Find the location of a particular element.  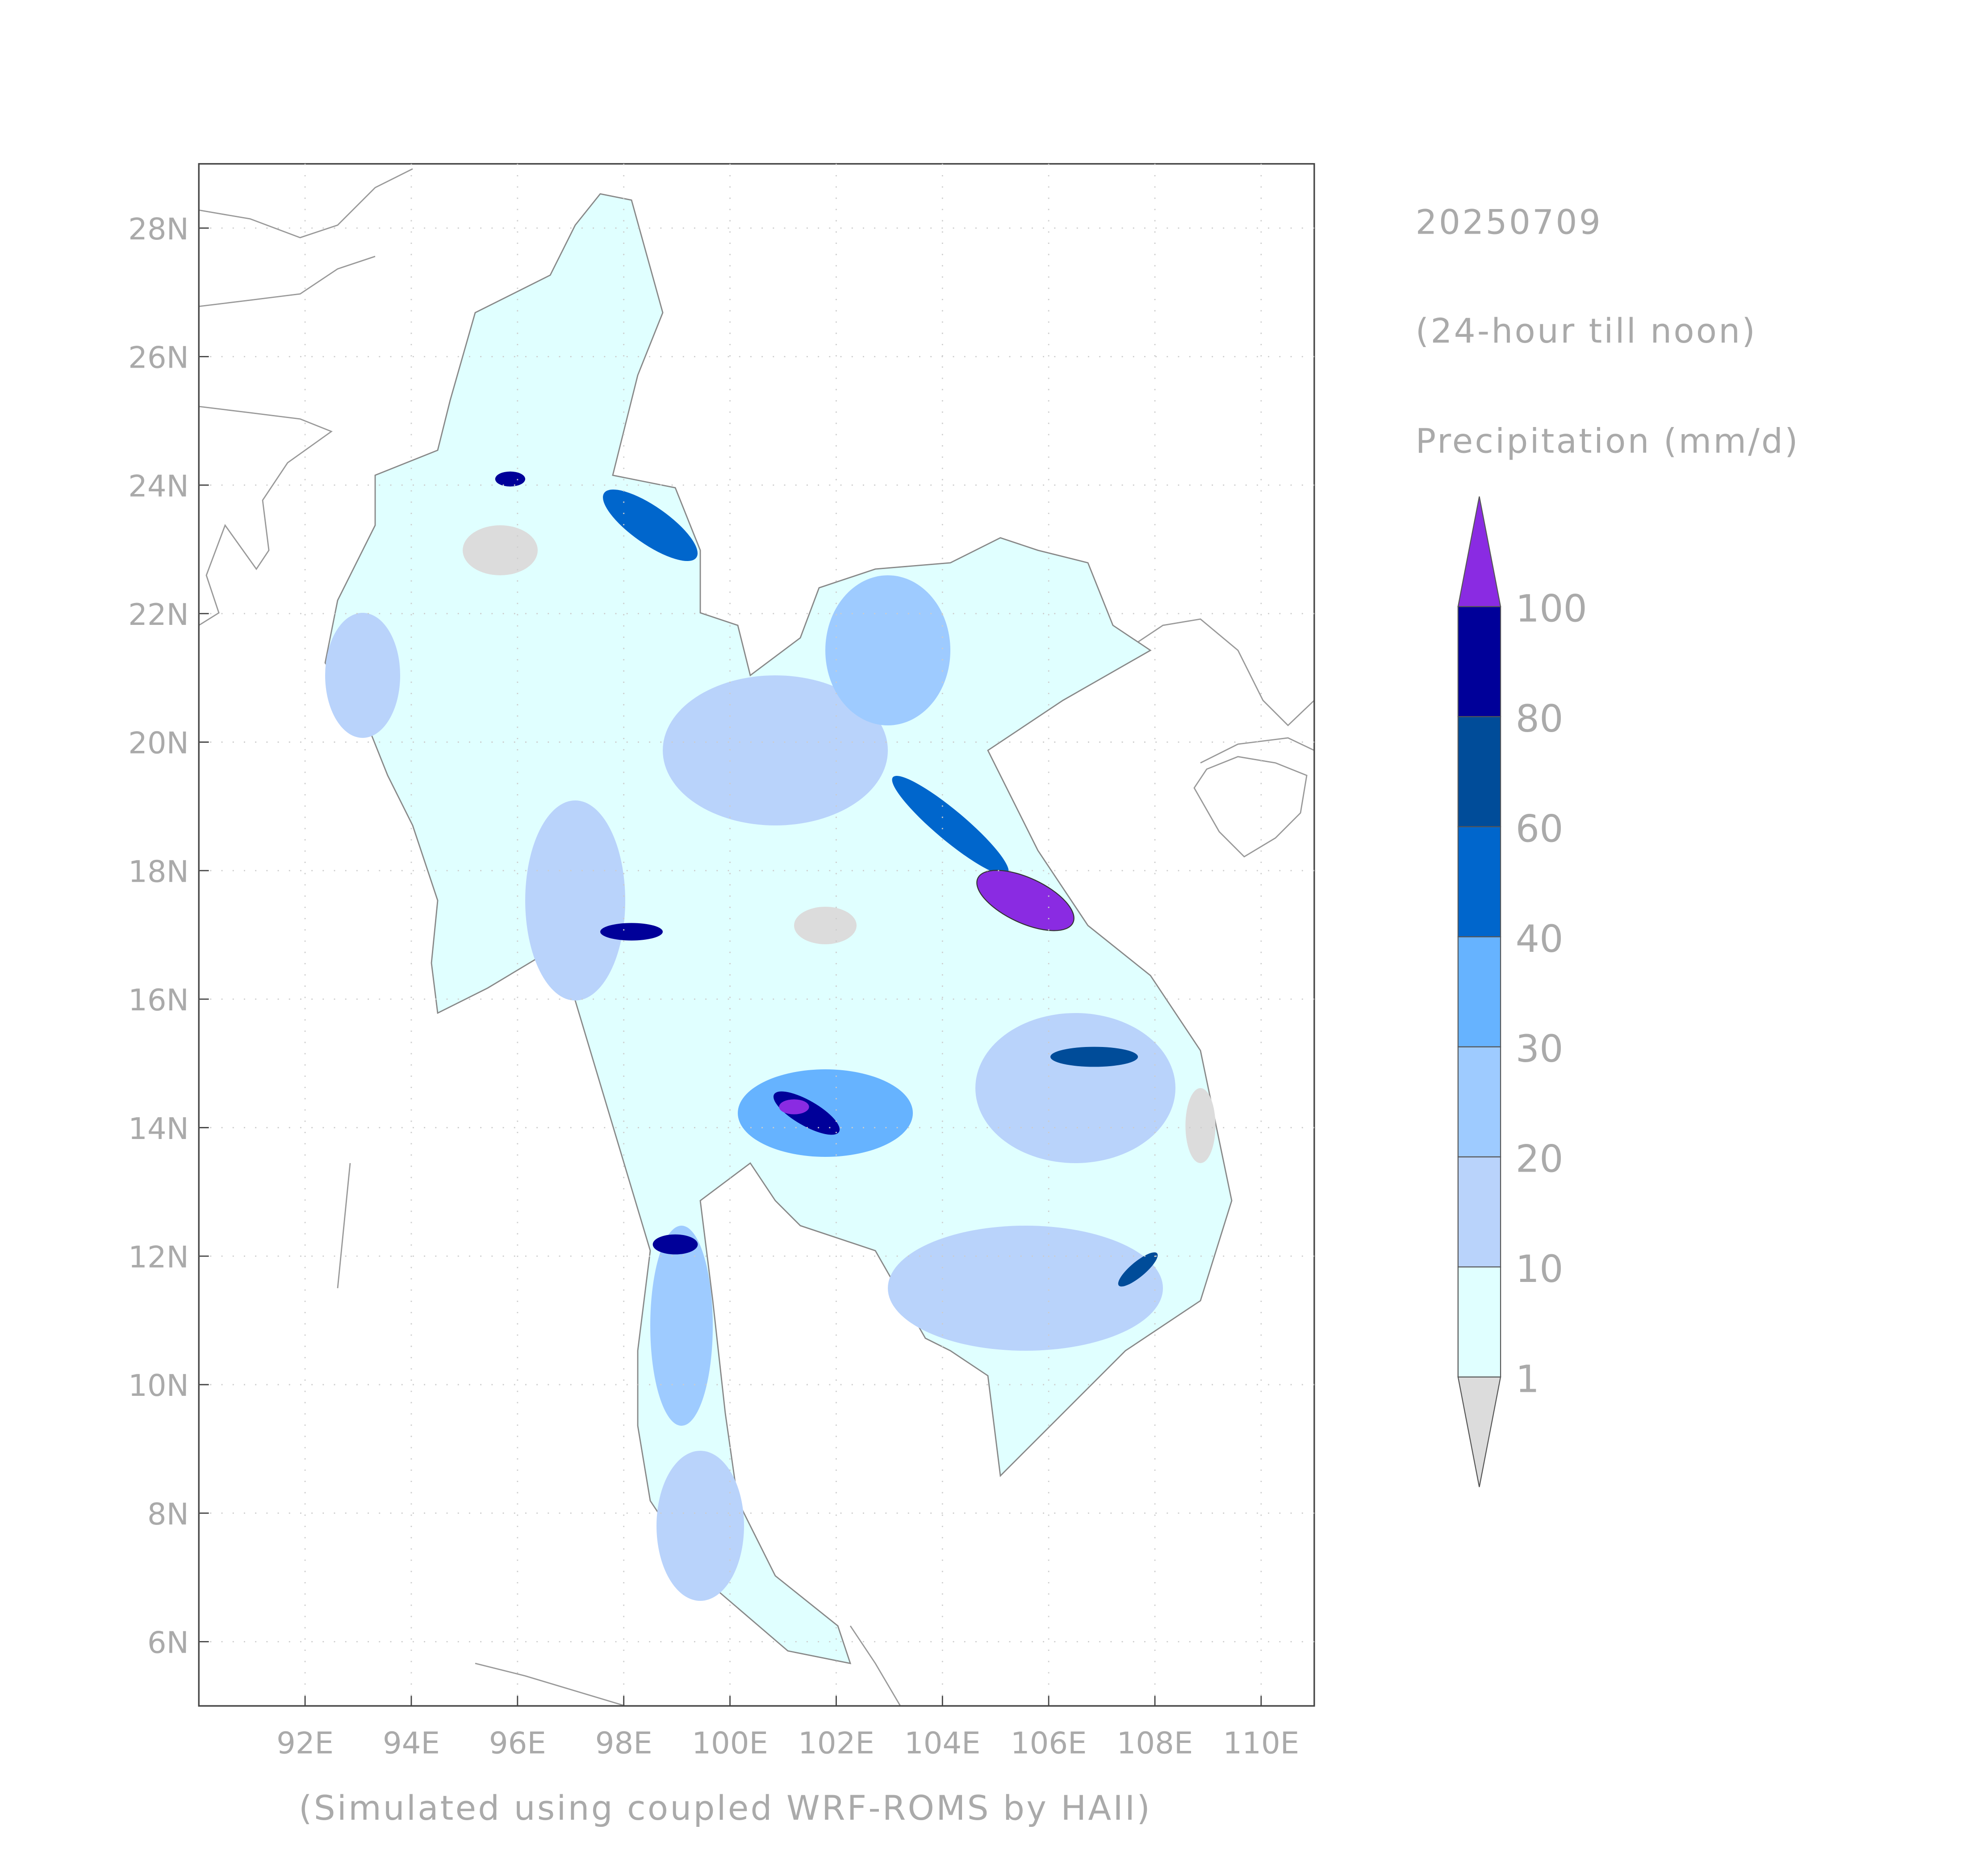

x-tick-label: 92E is located at coordinates (305, 1743).